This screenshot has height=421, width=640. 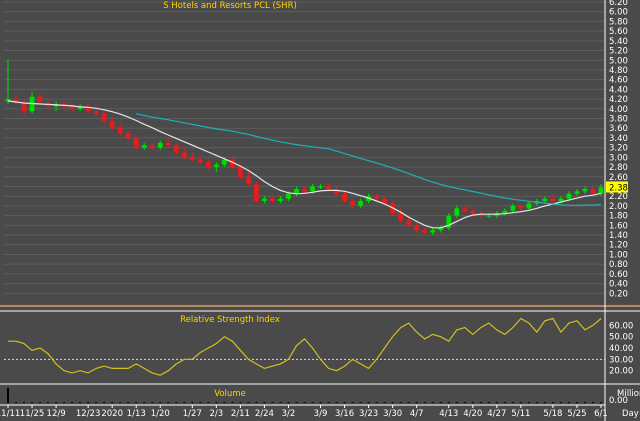 I want to click on y-tick-label: 1.60, so click(x=618, y=226).